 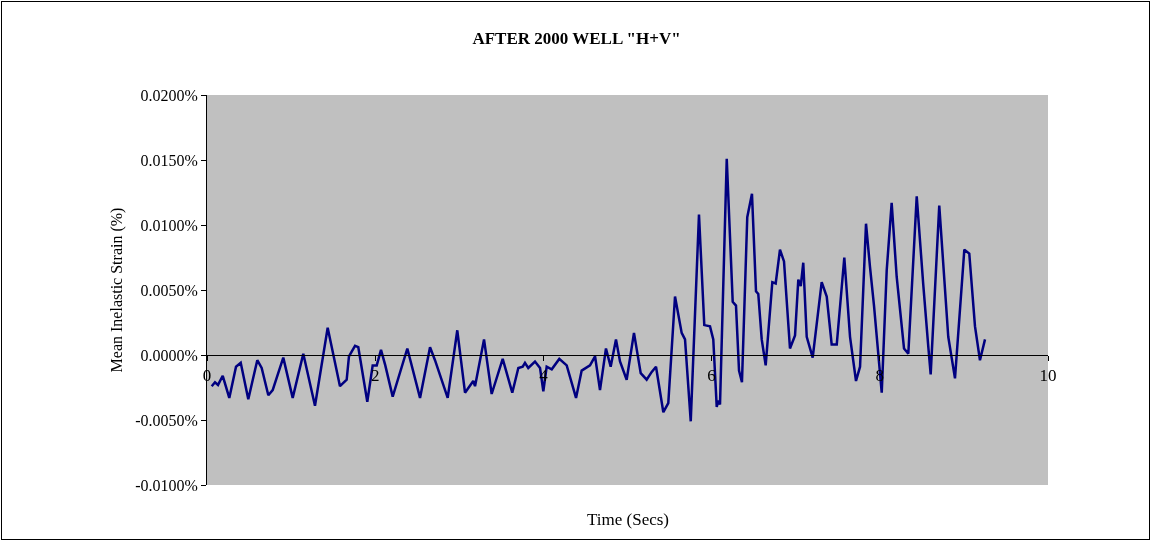 What do you see at coordinates (166, 485) in the screenshot?
I see `y-tick-label: -0.0100%` at bounding box center [166, 485].